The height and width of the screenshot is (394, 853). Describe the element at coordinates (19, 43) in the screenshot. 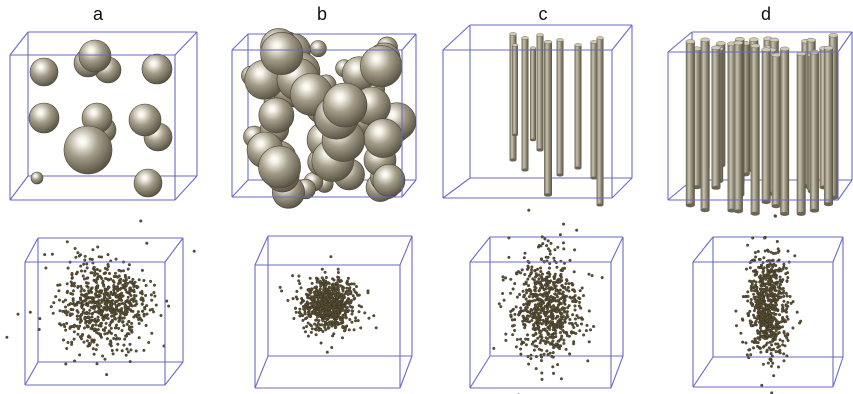

I see `top-cube-a-depth-edge` at that location.